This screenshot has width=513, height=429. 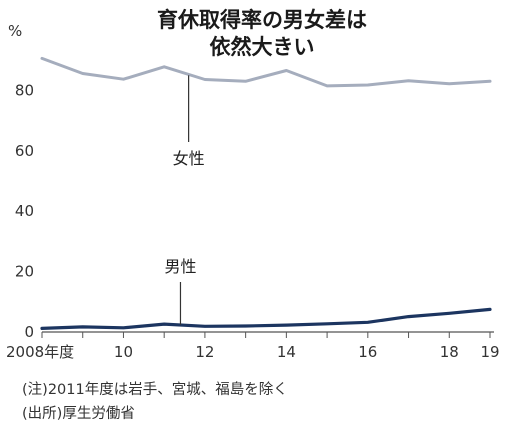 I want to click on x-tick-label: 2008年度, so click(x=40, y=352).